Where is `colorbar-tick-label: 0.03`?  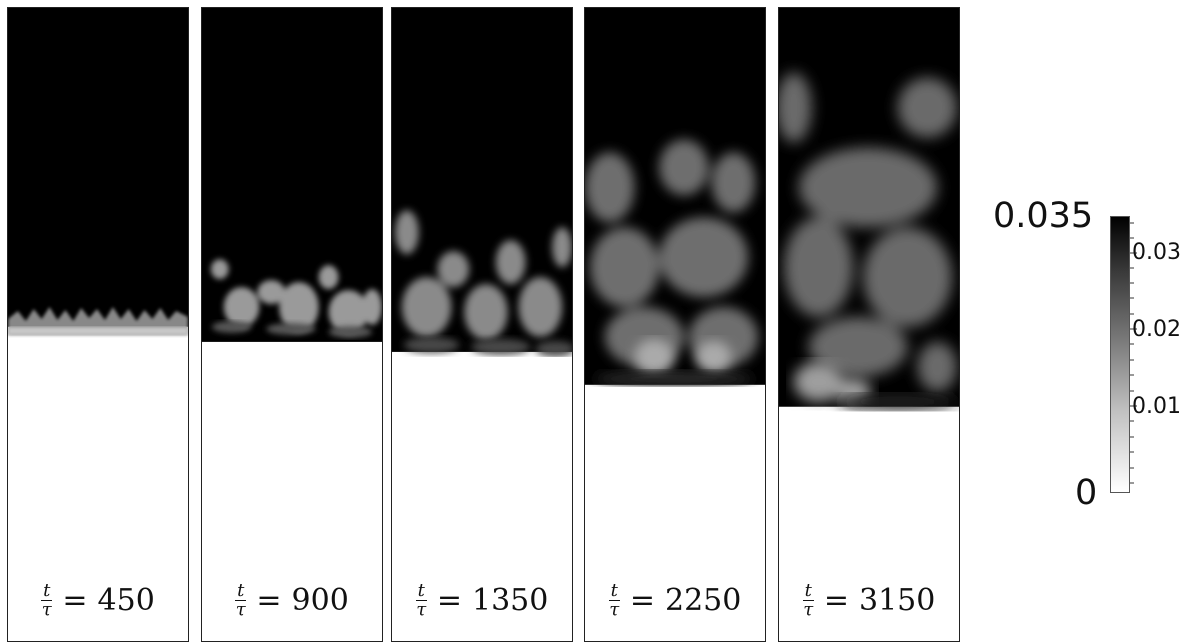 colorbar-tick-label: 0.03 is located at coordinates (1156, 252).